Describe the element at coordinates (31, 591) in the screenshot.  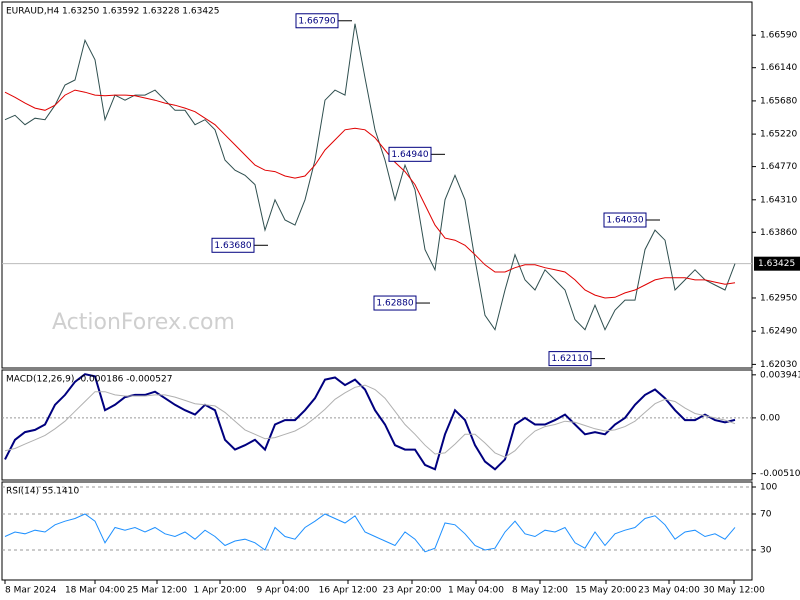
I see `x-tick-label: 8 Mar 2024` at that location.